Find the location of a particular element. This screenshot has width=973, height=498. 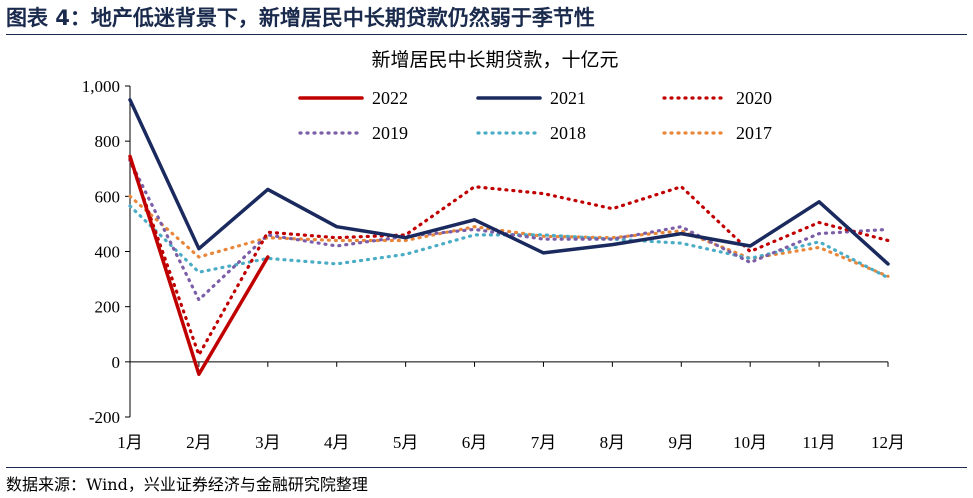

x-tick-label: 5月 is located at coordinates (406, 442).